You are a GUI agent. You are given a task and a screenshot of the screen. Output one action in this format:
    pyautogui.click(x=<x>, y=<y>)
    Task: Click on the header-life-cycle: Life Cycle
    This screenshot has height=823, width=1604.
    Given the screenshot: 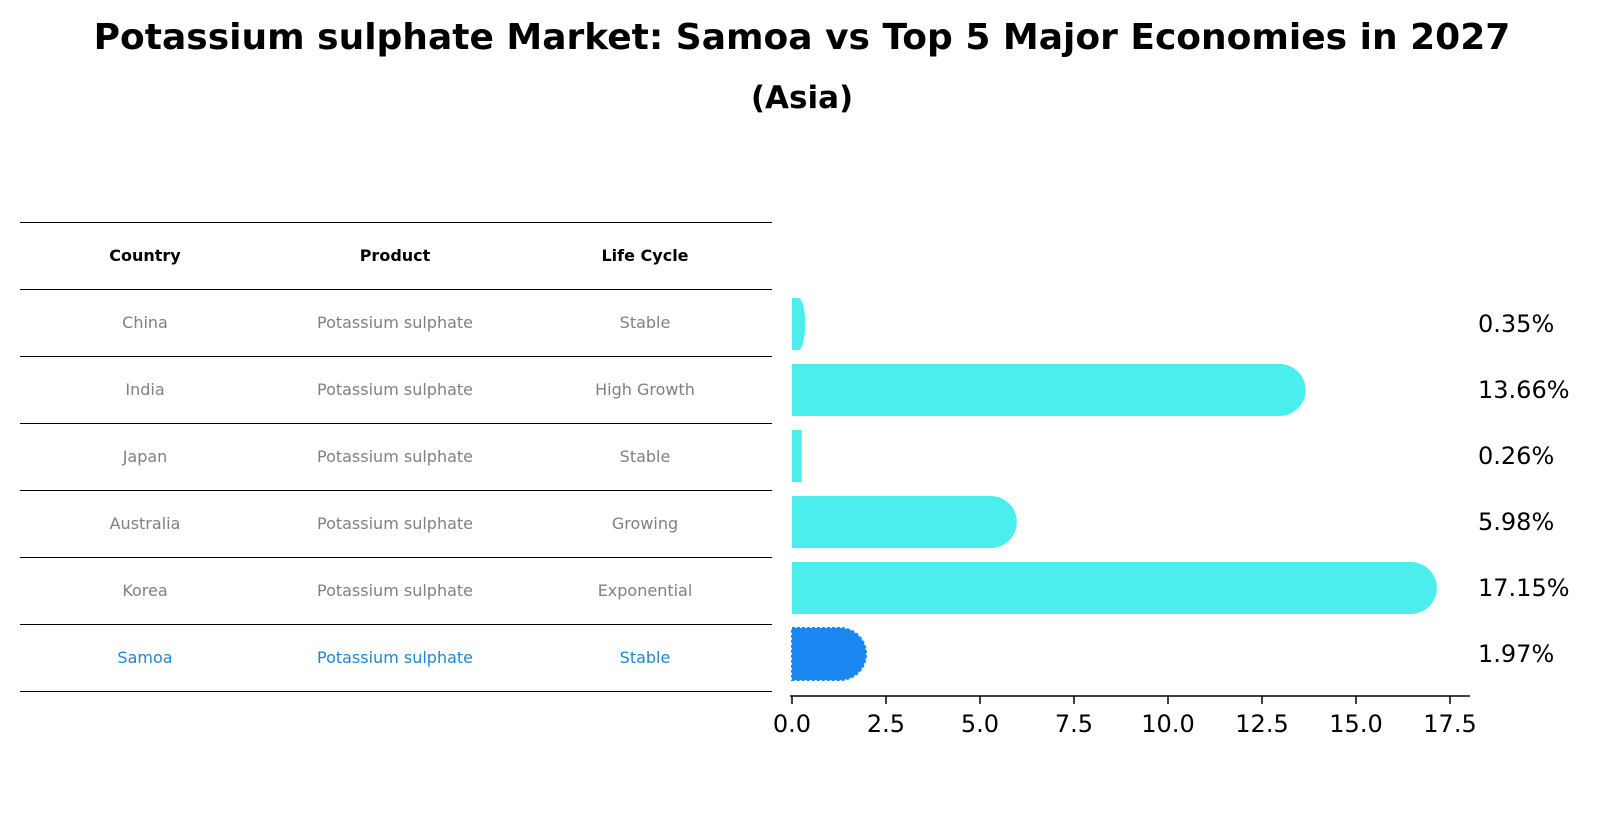 What is the action you would take?
    pyautogui.click(x=645, y=255)
    